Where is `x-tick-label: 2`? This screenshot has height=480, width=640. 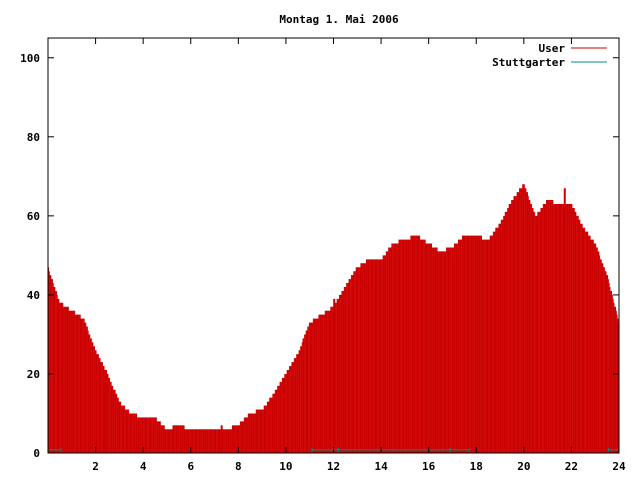
x-tick-label: 2 is located at coordinates (95, 466).